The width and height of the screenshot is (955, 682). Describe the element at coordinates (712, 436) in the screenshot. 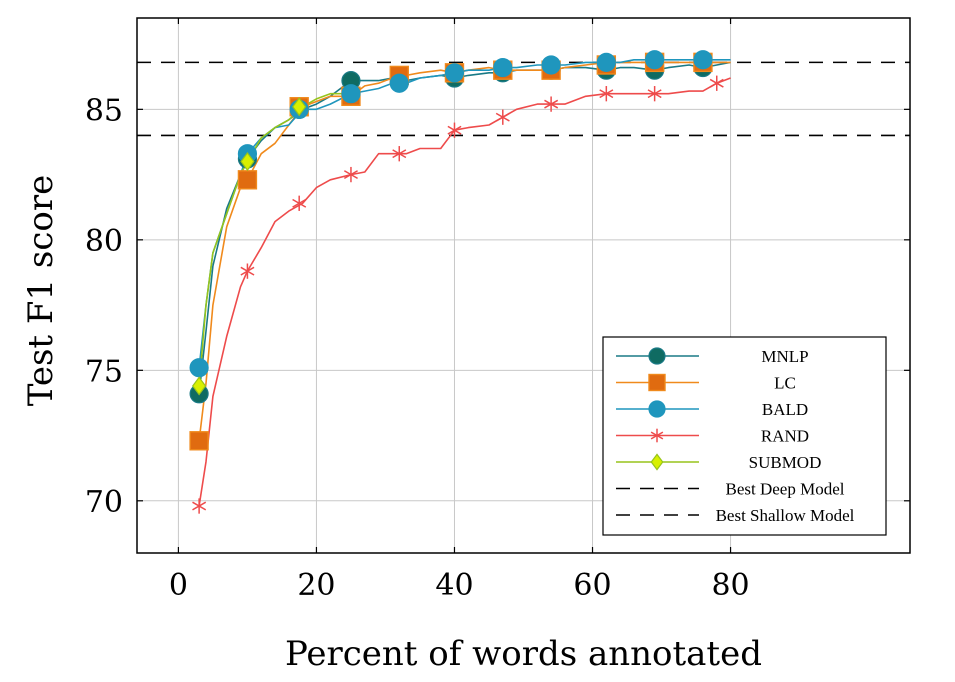

I see `legend-item: RAND` at that location.